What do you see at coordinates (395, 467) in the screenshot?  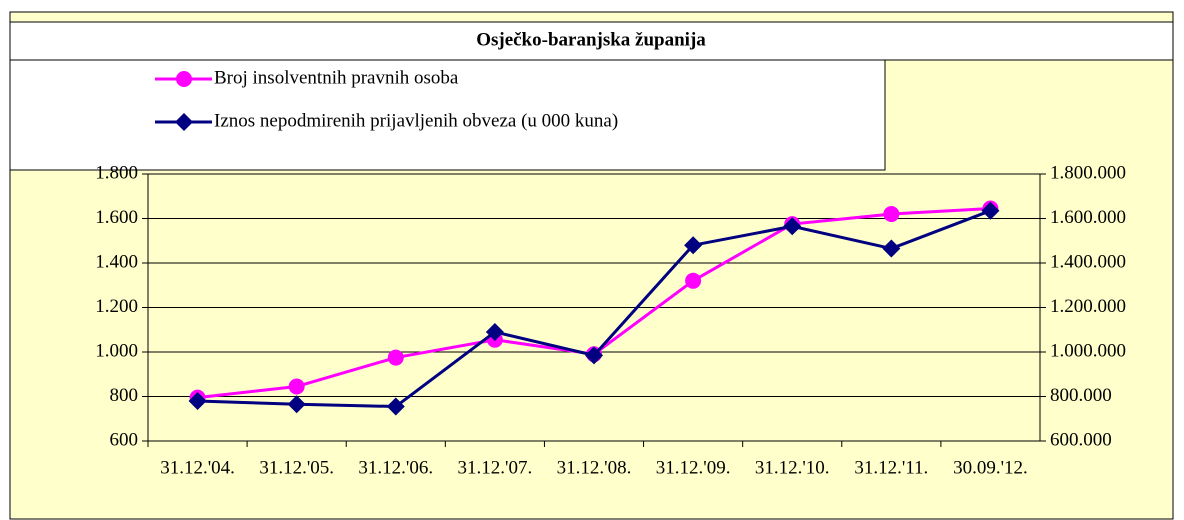 I see `x-tick-label: 31.12.'06.` at bounding box center [395, 467].